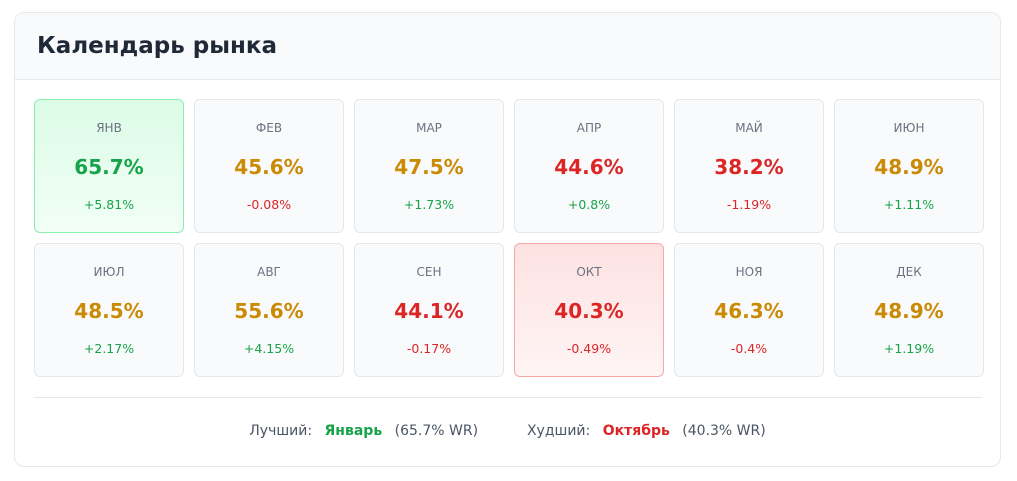  I want to click on month-card: АПР 44.6% +0.8%, so click(589, 166).